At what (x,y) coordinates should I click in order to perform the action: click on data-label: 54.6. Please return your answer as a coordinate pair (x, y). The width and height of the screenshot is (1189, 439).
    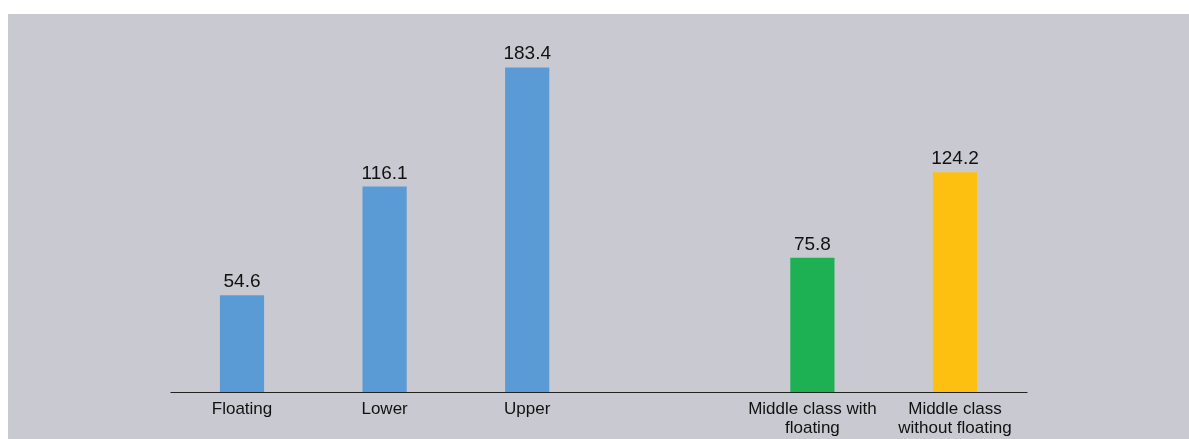
    Looking at the image, I should click on (242, 281).